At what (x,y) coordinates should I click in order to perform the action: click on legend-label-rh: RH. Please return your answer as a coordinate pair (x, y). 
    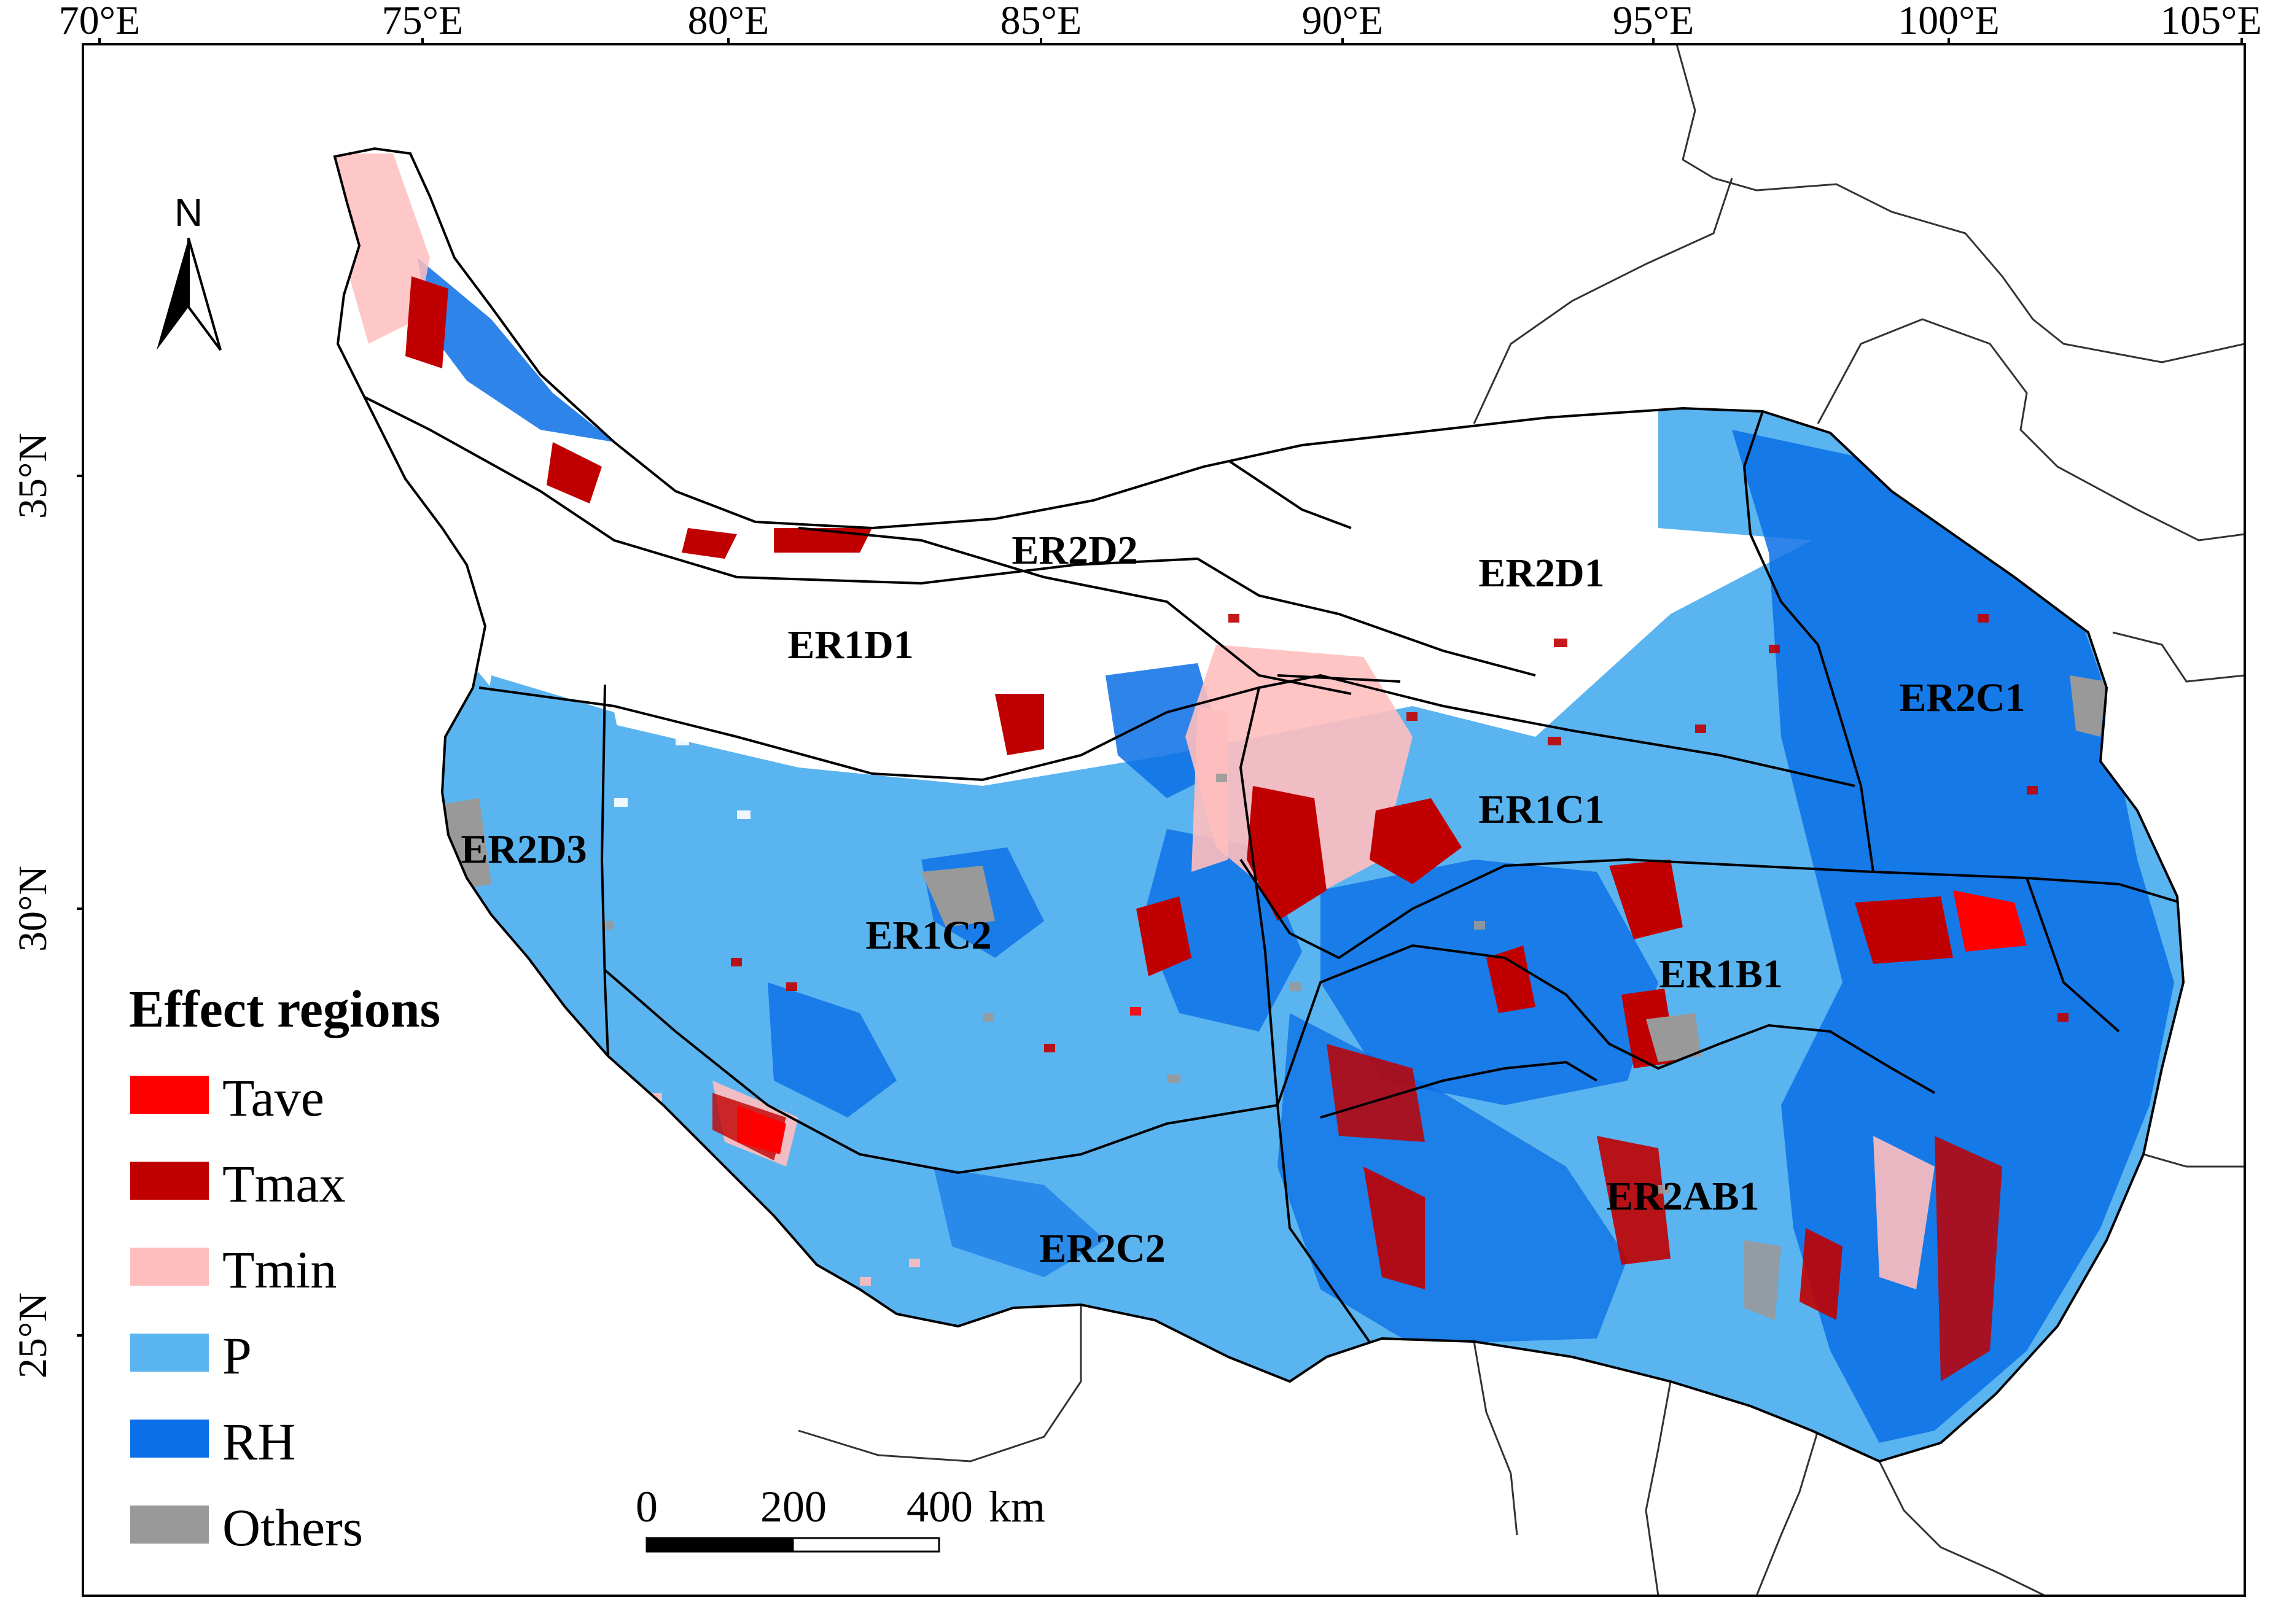
    Looking at the image, I should click on (258, 1442).